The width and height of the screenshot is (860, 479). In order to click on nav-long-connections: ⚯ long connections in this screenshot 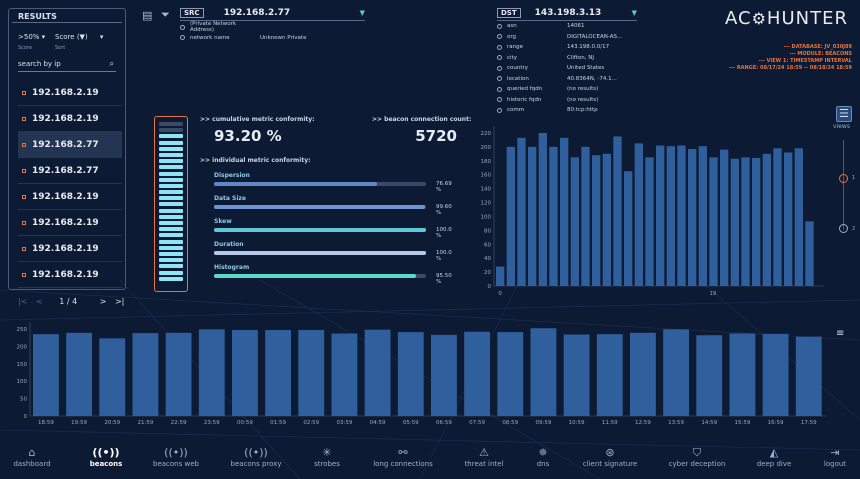, I will do `click(403, 457)`.